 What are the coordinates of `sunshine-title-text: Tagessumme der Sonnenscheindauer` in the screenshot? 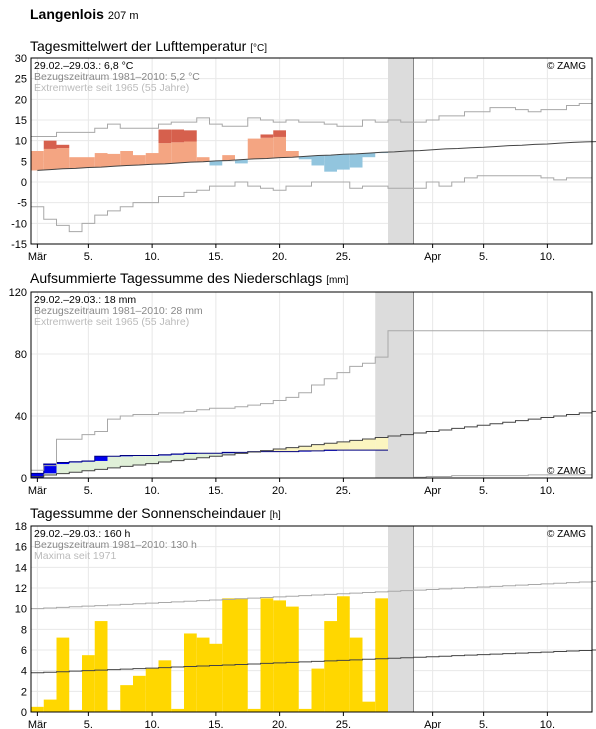 It's located at (148, 513).